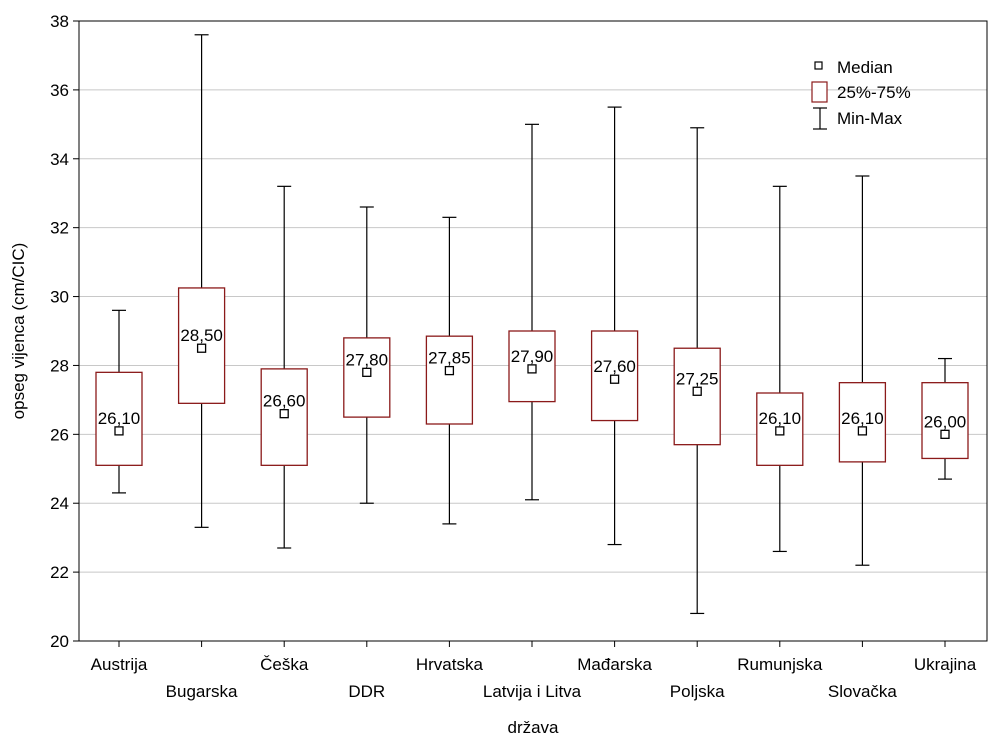  What do you see at coordinates (874, 92) in the screenshot?
I see `legend-box-label: 25%-75%` at bounding box center [874, 92].